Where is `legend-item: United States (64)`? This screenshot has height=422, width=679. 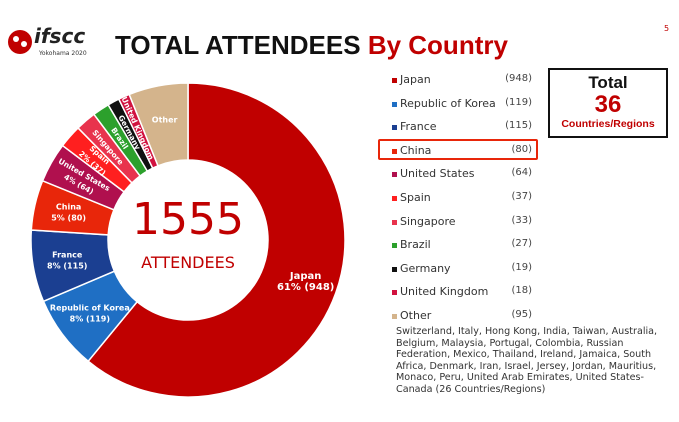 legend-item: United States (64) is located at coordinates (462, 175).